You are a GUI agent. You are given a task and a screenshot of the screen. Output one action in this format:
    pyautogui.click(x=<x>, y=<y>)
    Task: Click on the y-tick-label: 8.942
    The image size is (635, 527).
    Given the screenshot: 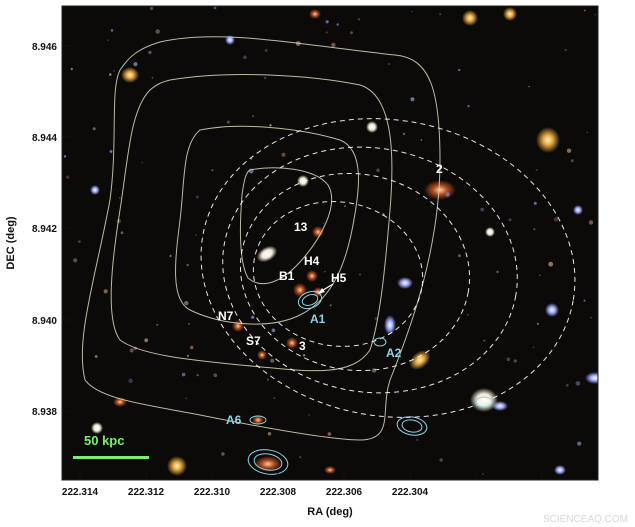 What is the action you would take?
    pyautogui.click(x=44, y=229)
    